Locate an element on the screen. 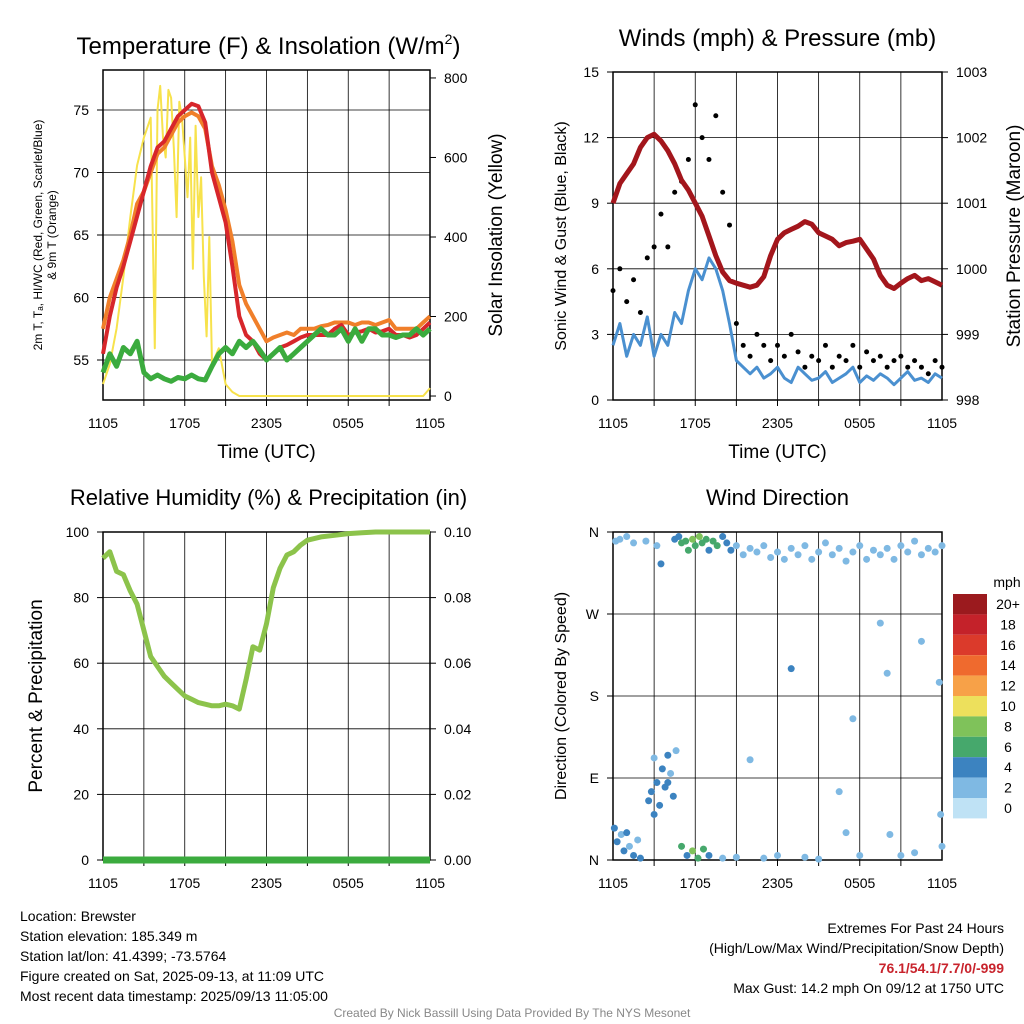 The image size is (1024, 1024). temp-xtick-label: 2305 is located at coordinates (266, 423).